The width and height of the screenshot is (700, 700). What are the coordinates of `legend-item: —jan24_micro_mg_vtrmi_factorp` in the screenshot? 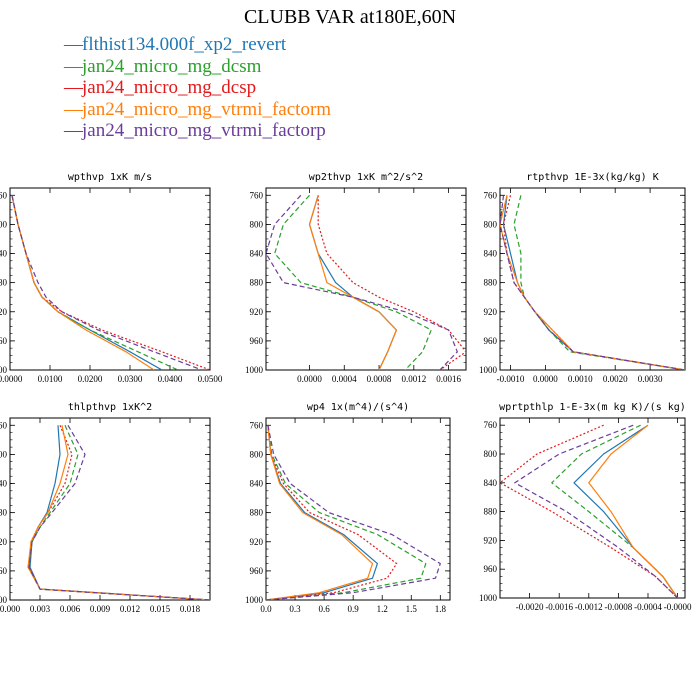 It's located at (197, 131).